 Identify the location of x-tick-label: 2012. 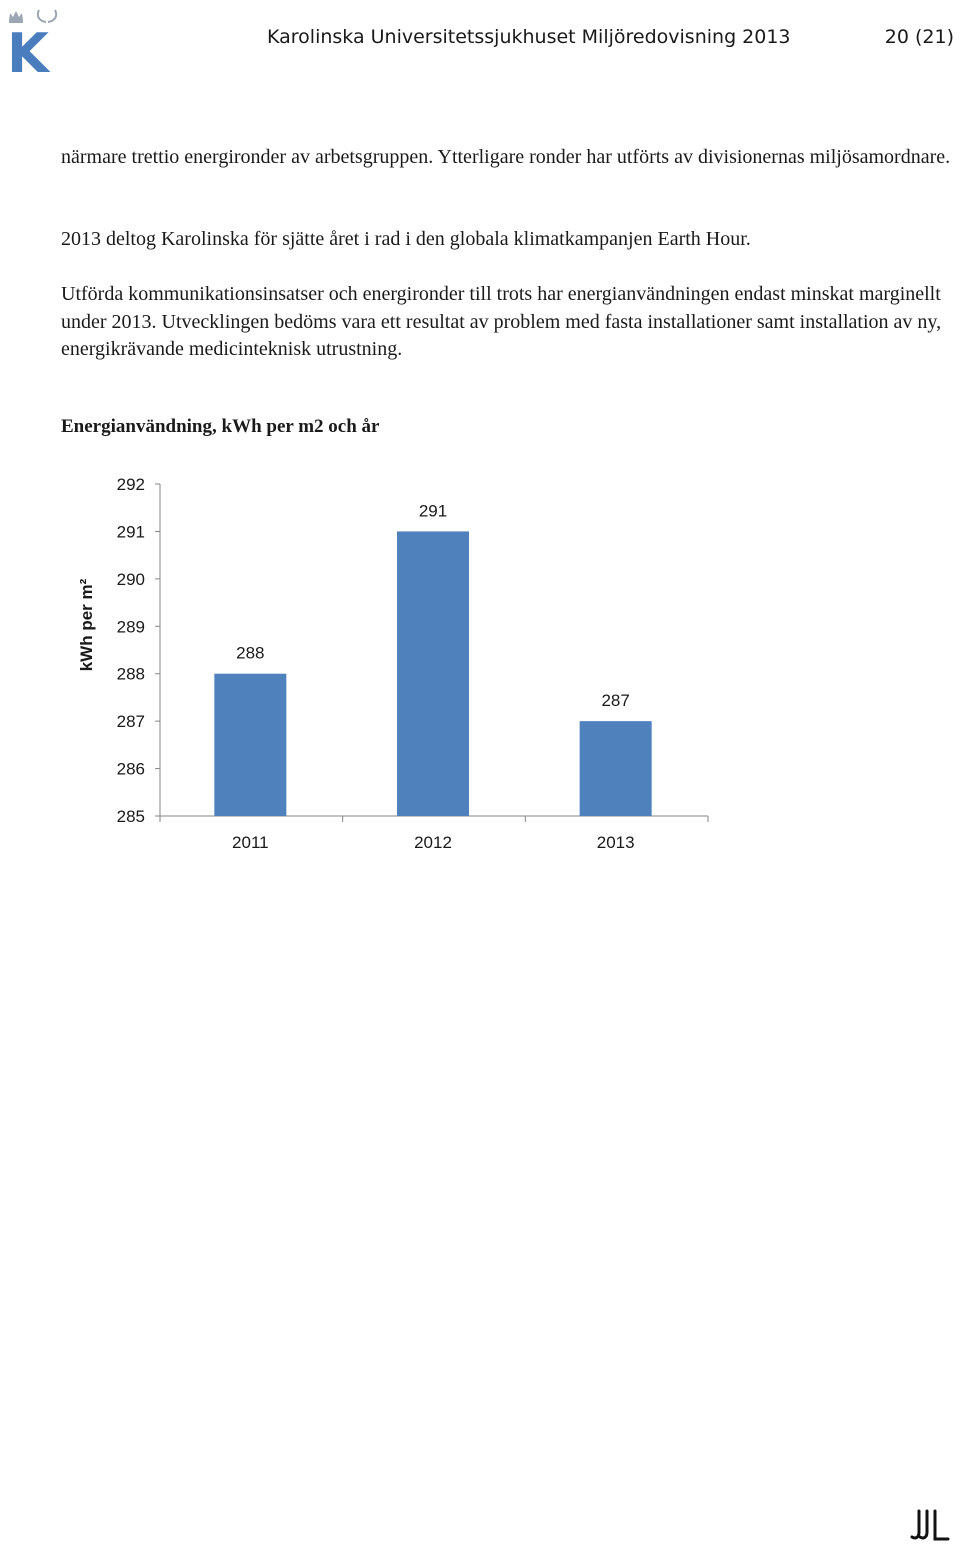
(433, 842).